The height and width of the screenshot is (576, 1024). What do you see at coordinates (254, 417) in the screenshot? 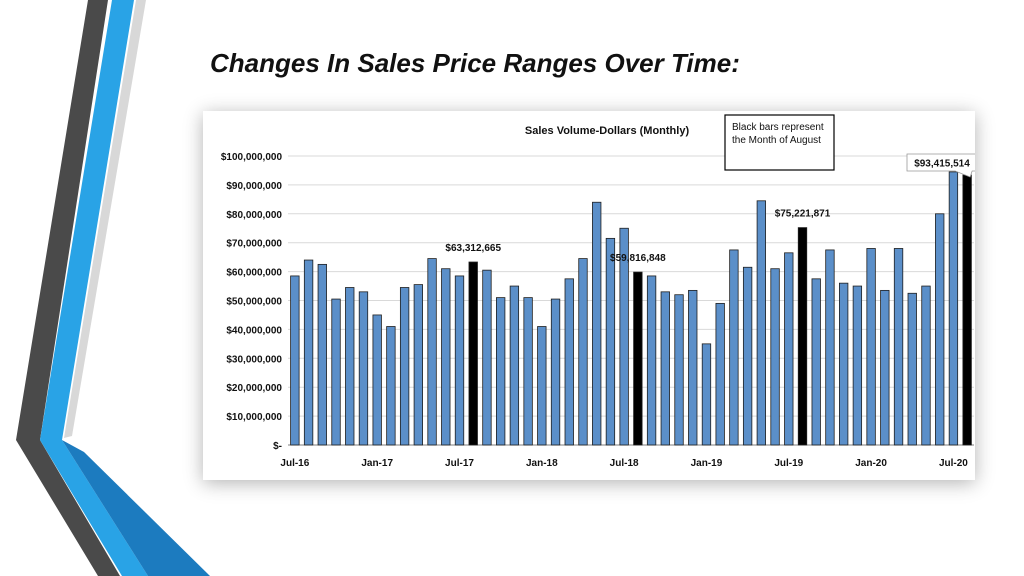
I see `y-tick-label: $10,000,000` at bounding box center [254, 417].